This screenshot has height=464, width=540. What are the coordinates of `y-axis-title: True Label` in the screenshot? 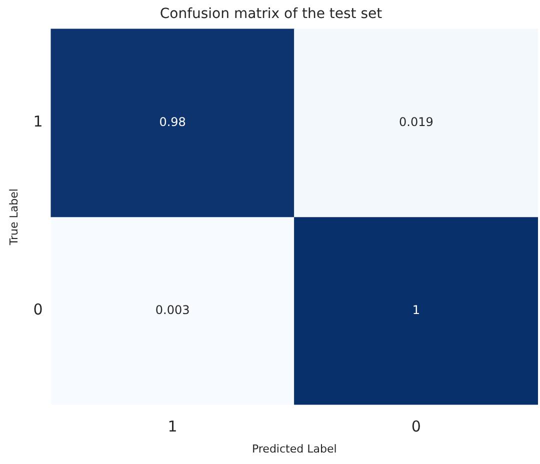 It's located at (13, 217).